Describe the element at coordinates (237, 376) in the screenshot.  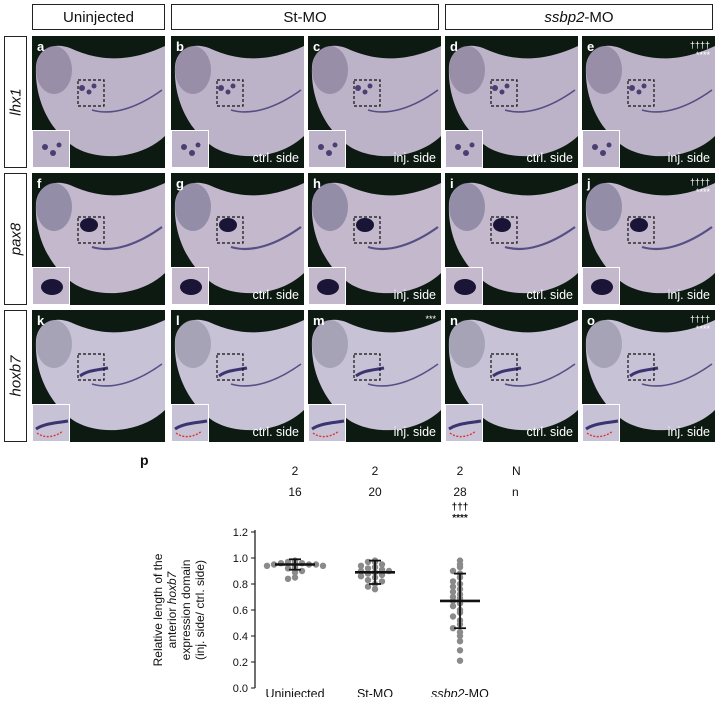
I see `panel-l: l ctrl. side` at that location.